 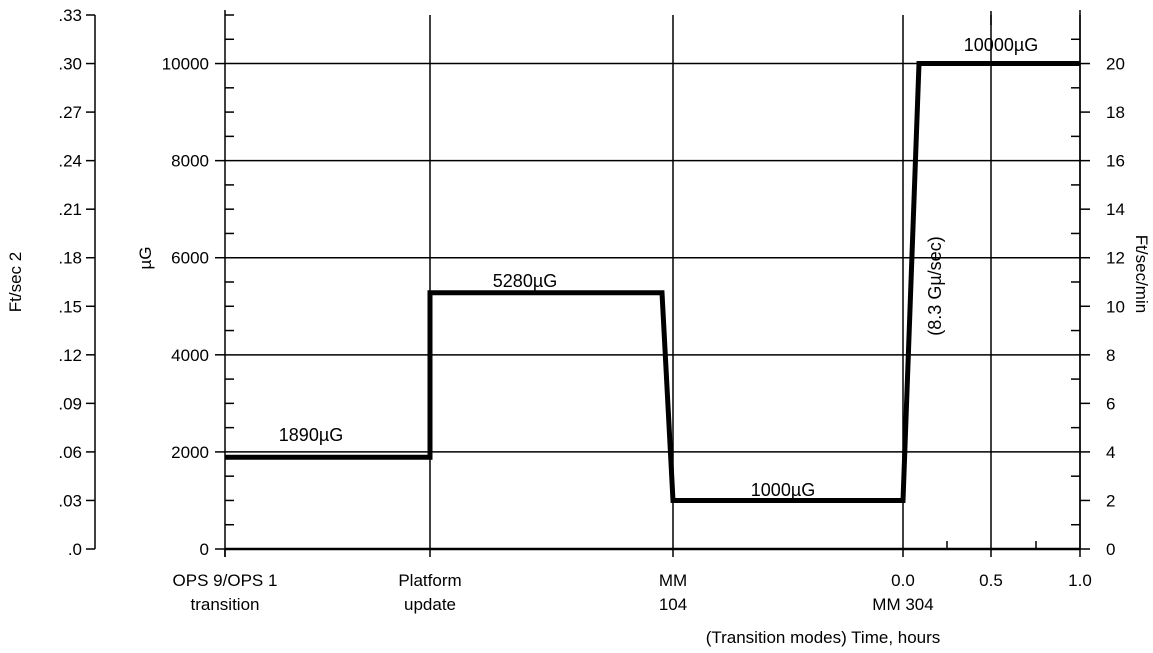 I want to click on x-tick-label-line2: transition, so click(x=225, y=604).